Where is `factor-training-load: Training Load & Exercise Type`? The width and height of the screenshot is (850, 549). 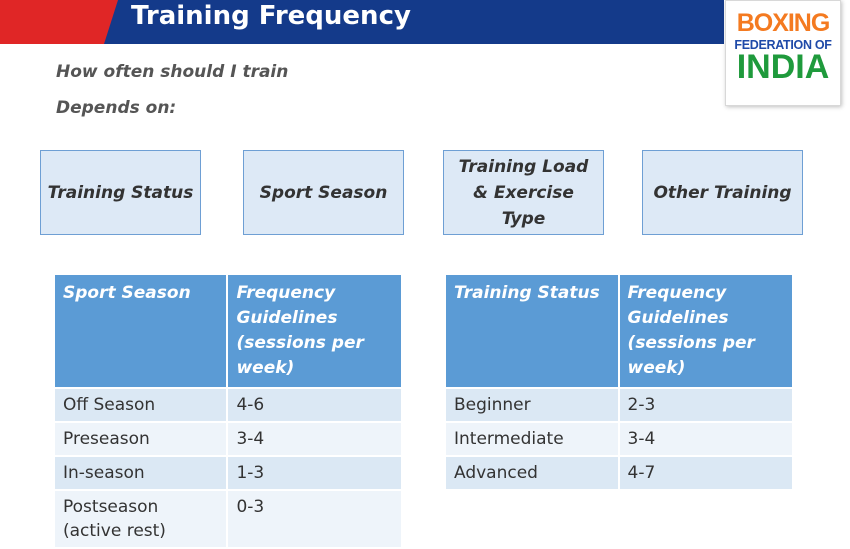 factor-training-load: Training Load & Exercise Type is located at coordinates (523, 192).